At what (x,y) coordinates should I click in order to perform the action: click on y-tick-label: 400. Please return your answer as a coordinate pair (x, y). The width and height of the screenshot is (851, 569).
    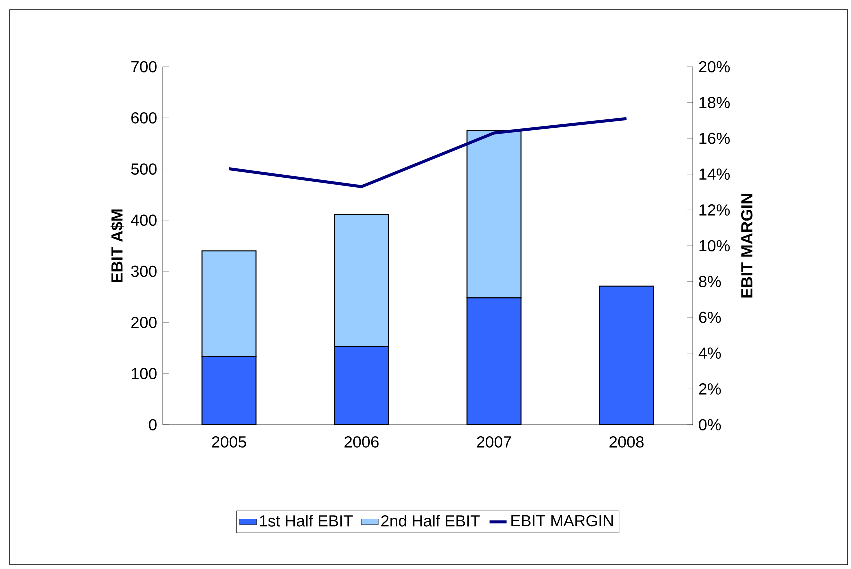
    Looking at the image, I should click on (144, 220).